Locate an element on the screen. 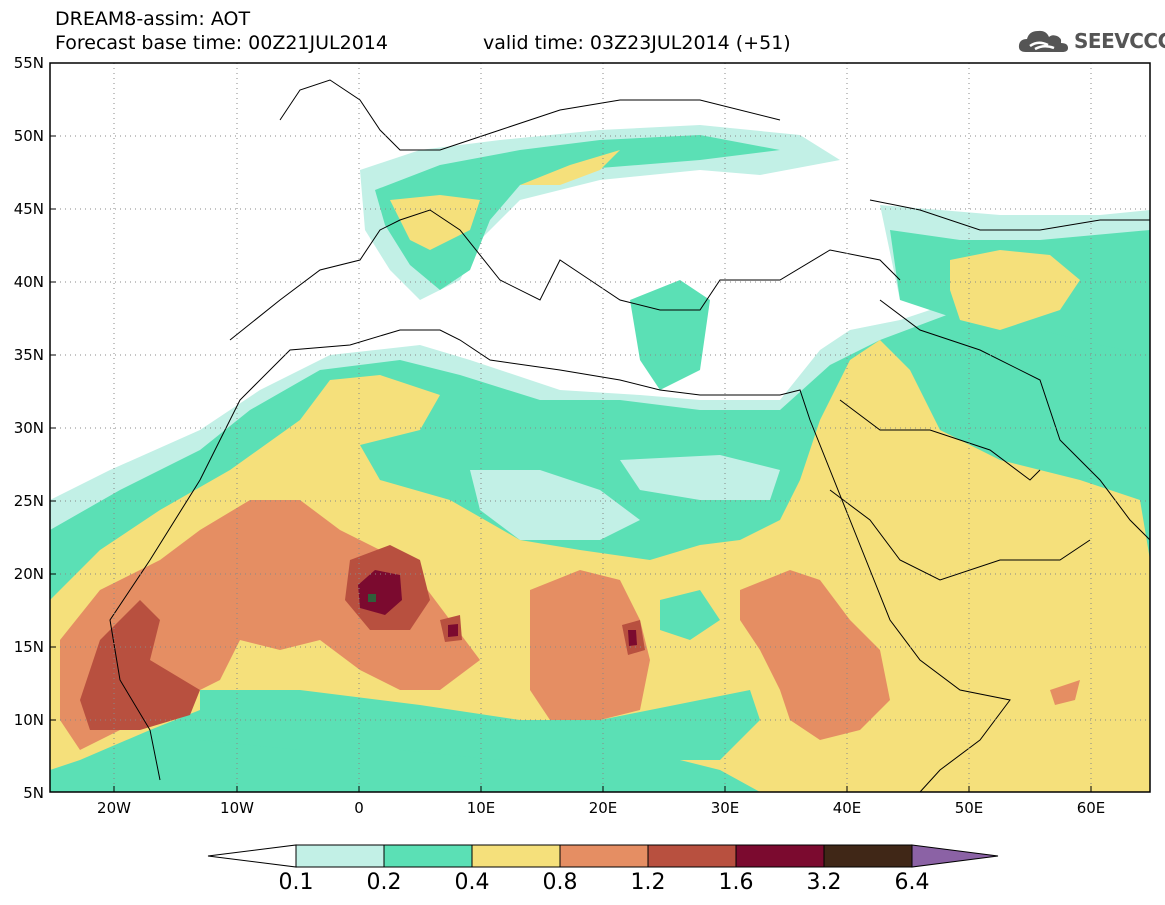 Image resolution: width=1165 pixels, height=905 pixels. lon-label-30e: 30E is located at coordinates (725, 808).